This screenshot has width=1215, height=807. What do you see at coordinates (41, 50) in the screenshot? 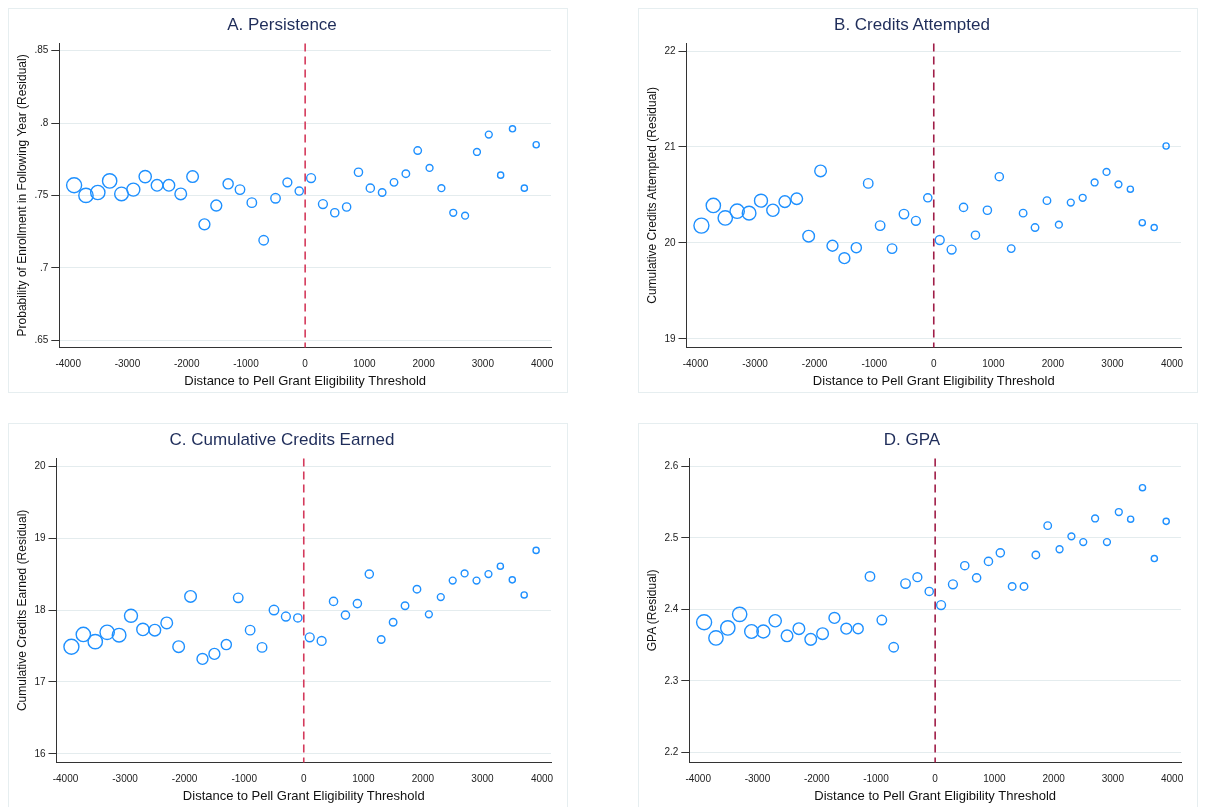
I see `y-tick-label: .85` at bounding box center [41, 50].